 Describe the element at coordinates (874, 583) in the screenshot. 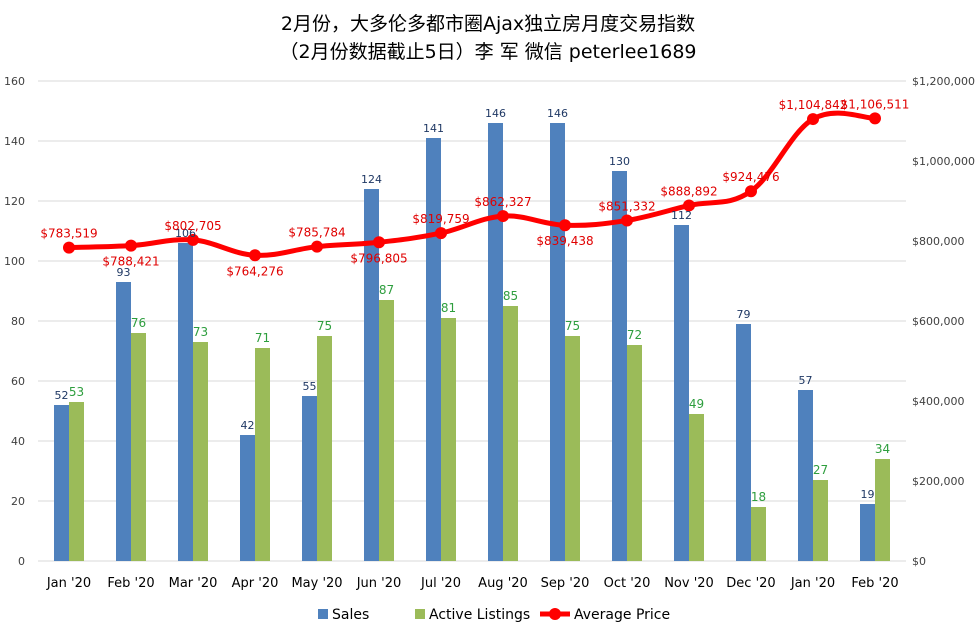

I see `x-tick-label: Feb '20` at that location.